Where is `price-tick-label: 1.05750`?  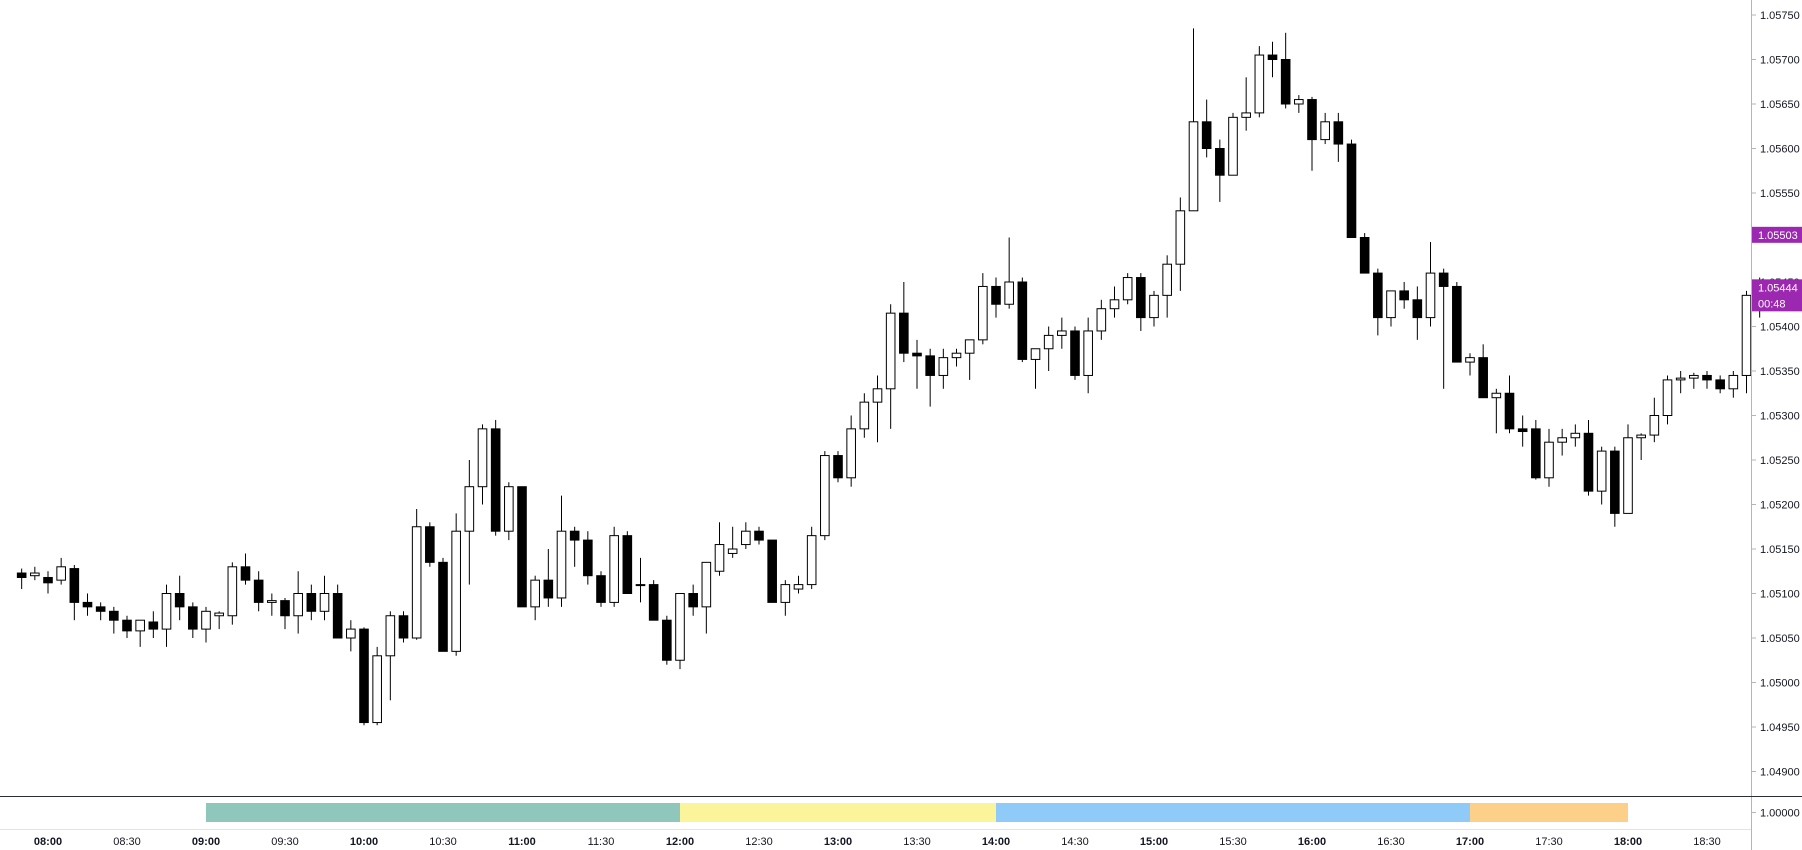
price-tick-label: 1.05750 is located at coordinates (1780, 16).